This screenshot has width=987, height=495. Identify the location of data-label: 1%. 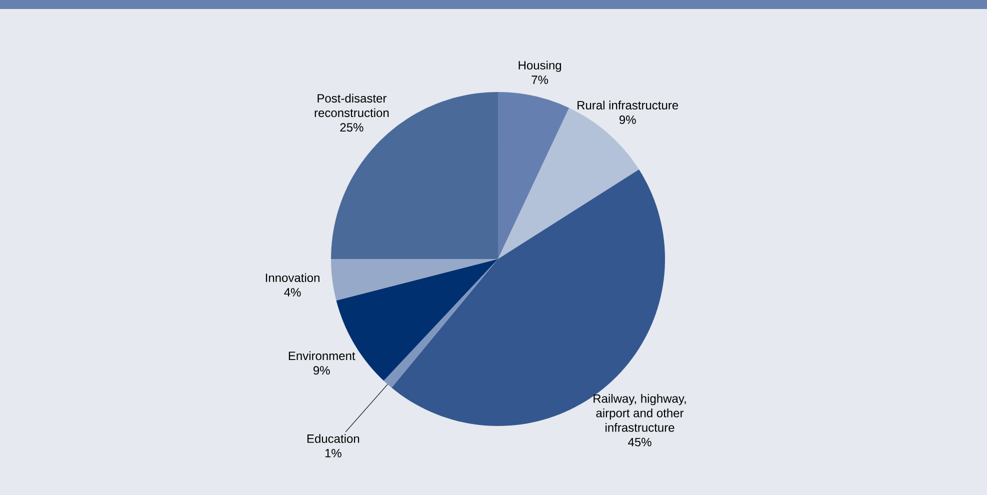
(333, 453).